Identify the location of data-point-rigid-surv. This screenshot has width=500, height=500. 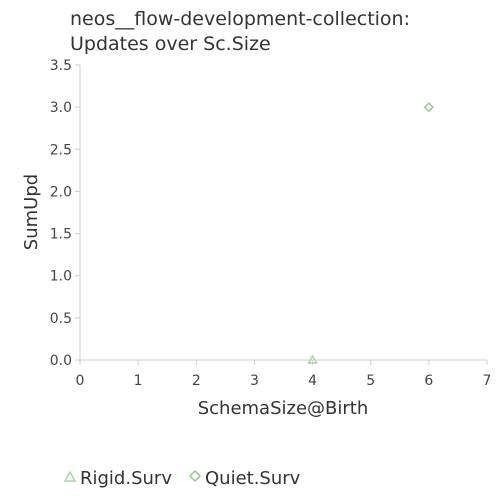
(312, 359).